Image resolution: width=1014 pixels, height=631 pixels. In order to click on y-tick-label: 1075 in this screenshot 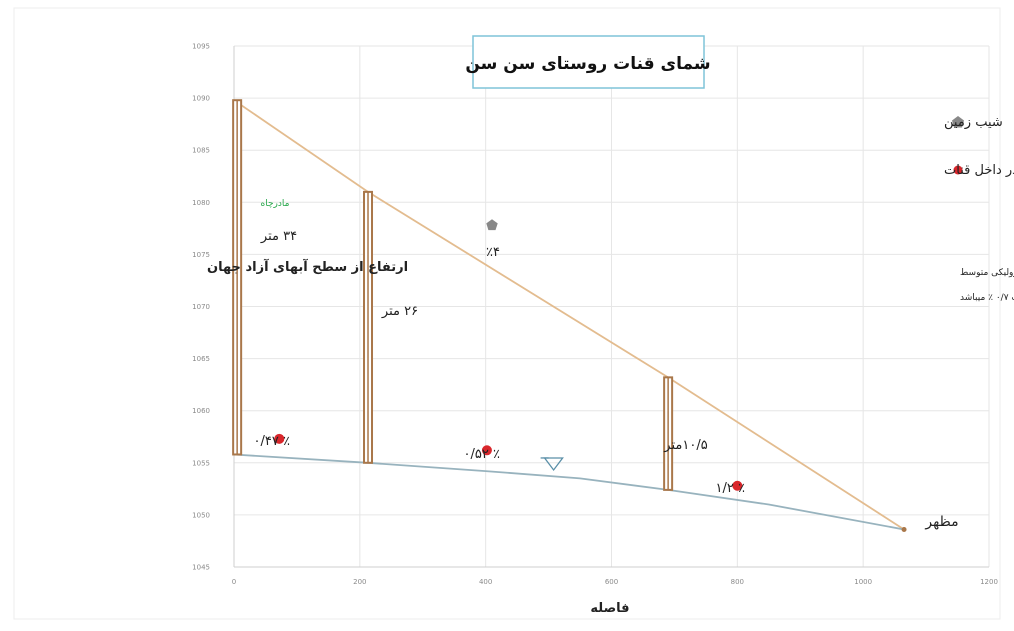, I will do `click(201, 255)`.